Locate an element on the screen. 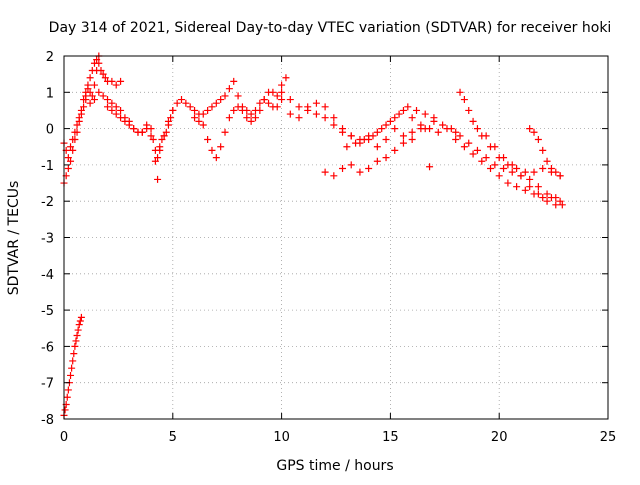 The image size is (640, 485). y-axis-label: SDTVAR / TECUs is located at coordinates (14, 238).